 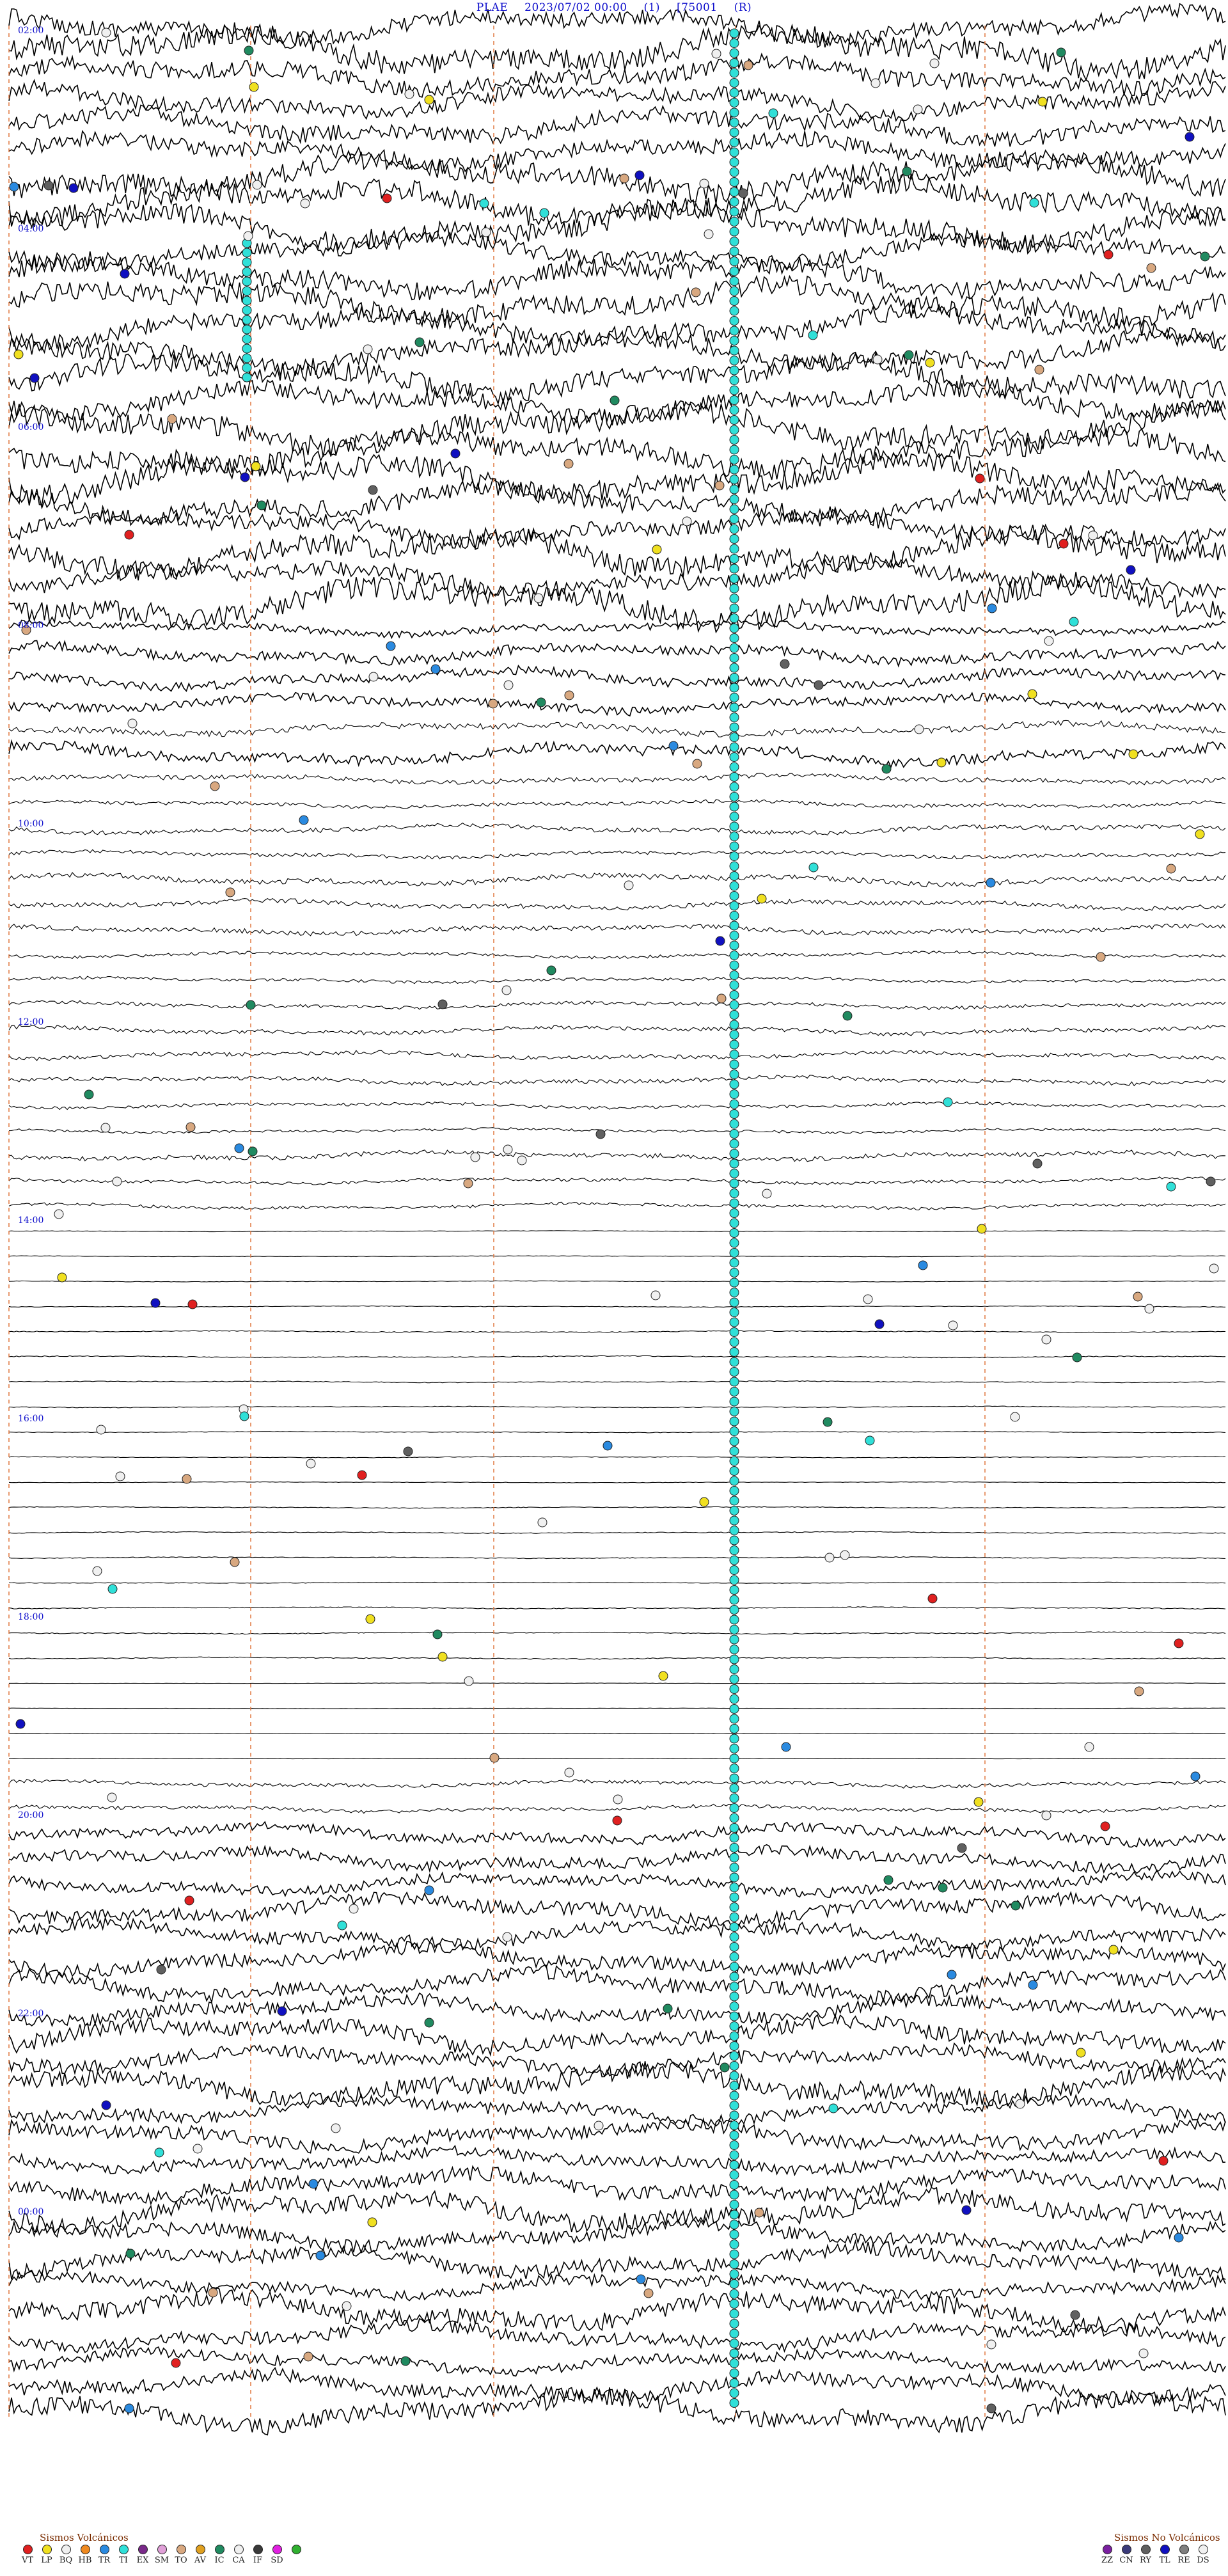 What do you see at coordinates (277, 2555) in the screenshot?
I see `volcanic-legend-item: SD` at bounding box center [277, 2555].